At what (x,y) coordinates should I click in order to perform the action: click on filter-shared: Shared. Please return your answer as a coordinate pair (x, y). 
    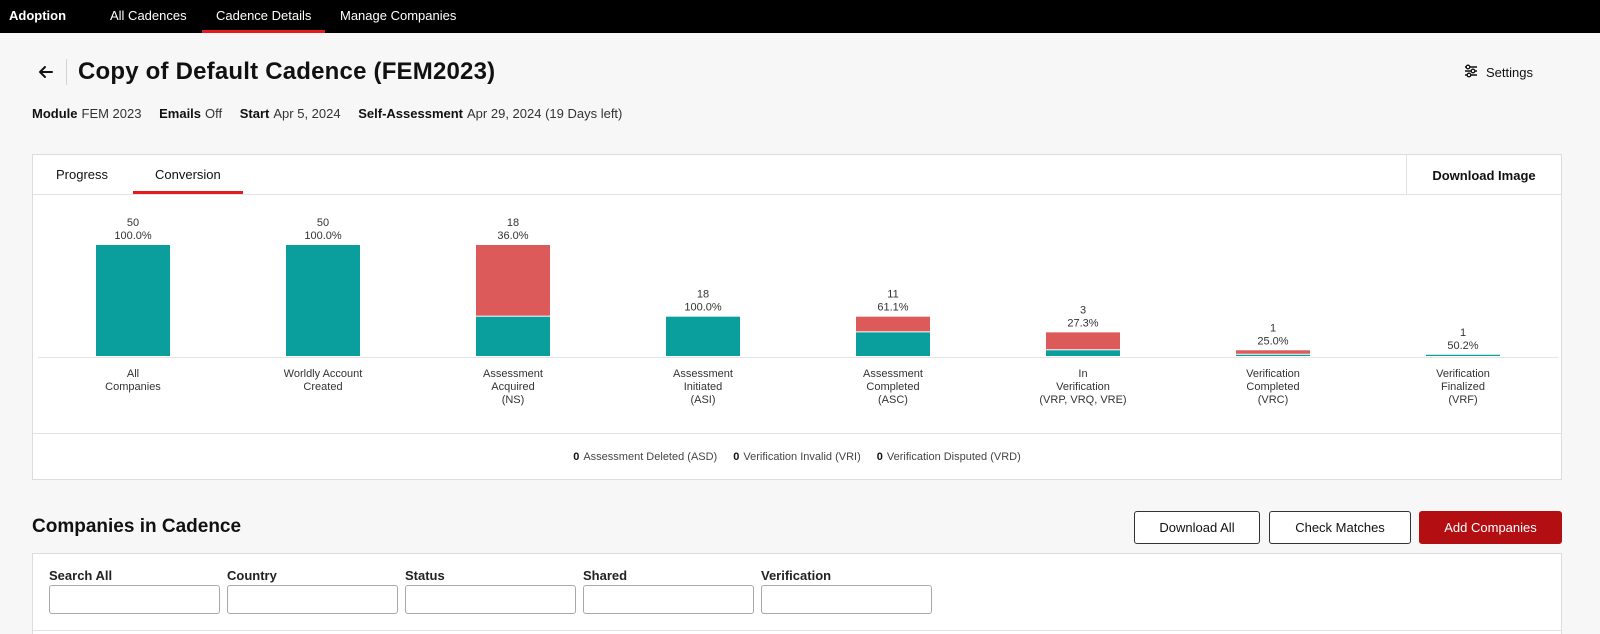
    Looking at the image, I should click on (668, 591).